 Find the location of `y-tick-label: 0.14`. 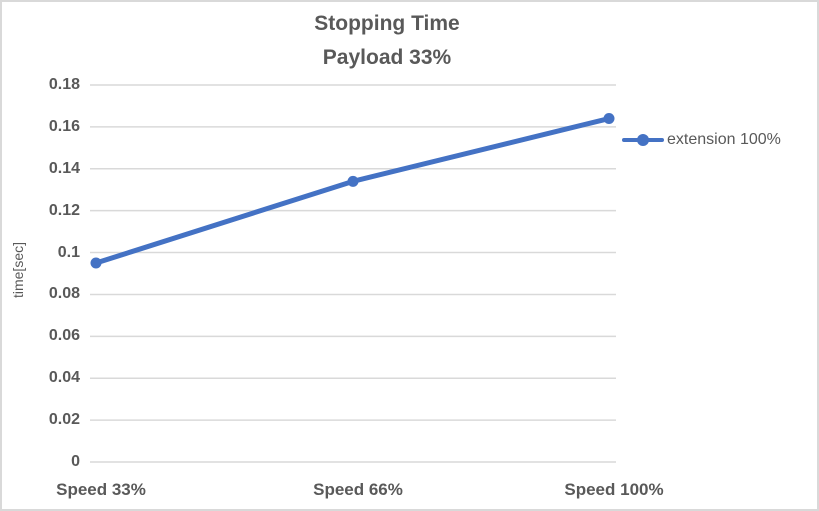

y-tick-label: 0.14 is located at coordinates (64, 168).